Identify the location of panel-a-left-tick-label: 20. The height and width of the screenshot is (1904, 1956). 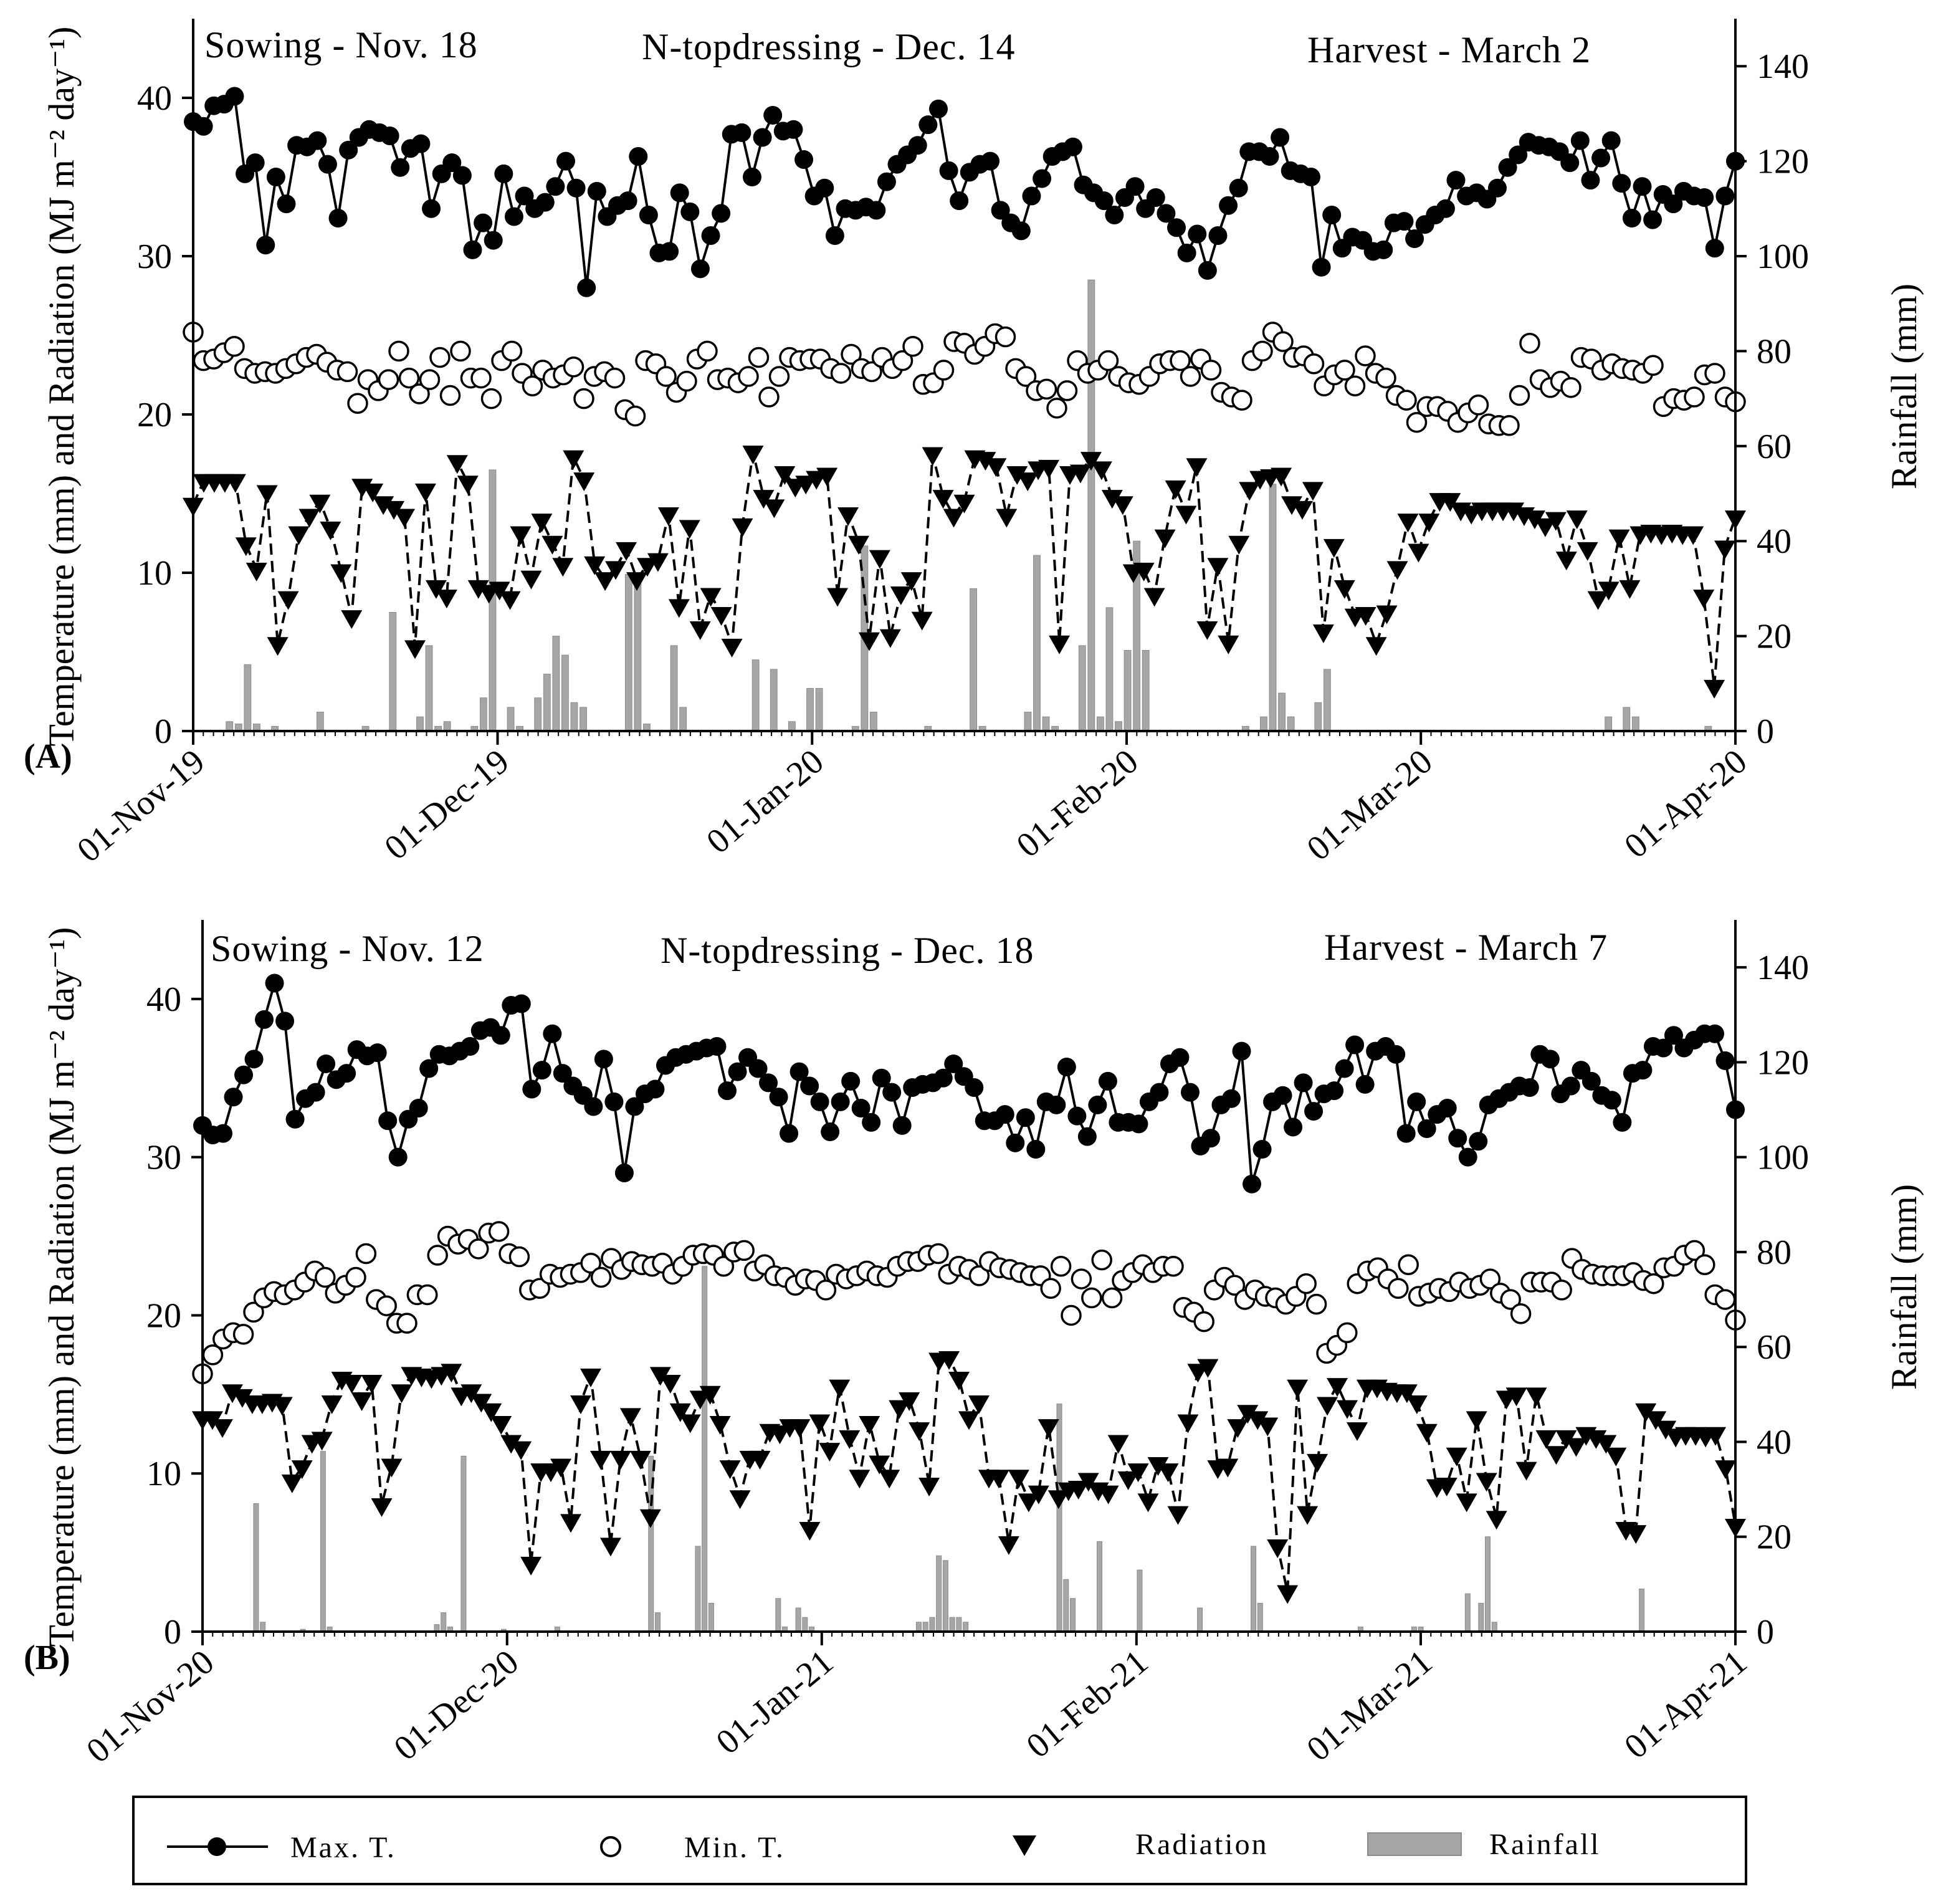
(154, 415).